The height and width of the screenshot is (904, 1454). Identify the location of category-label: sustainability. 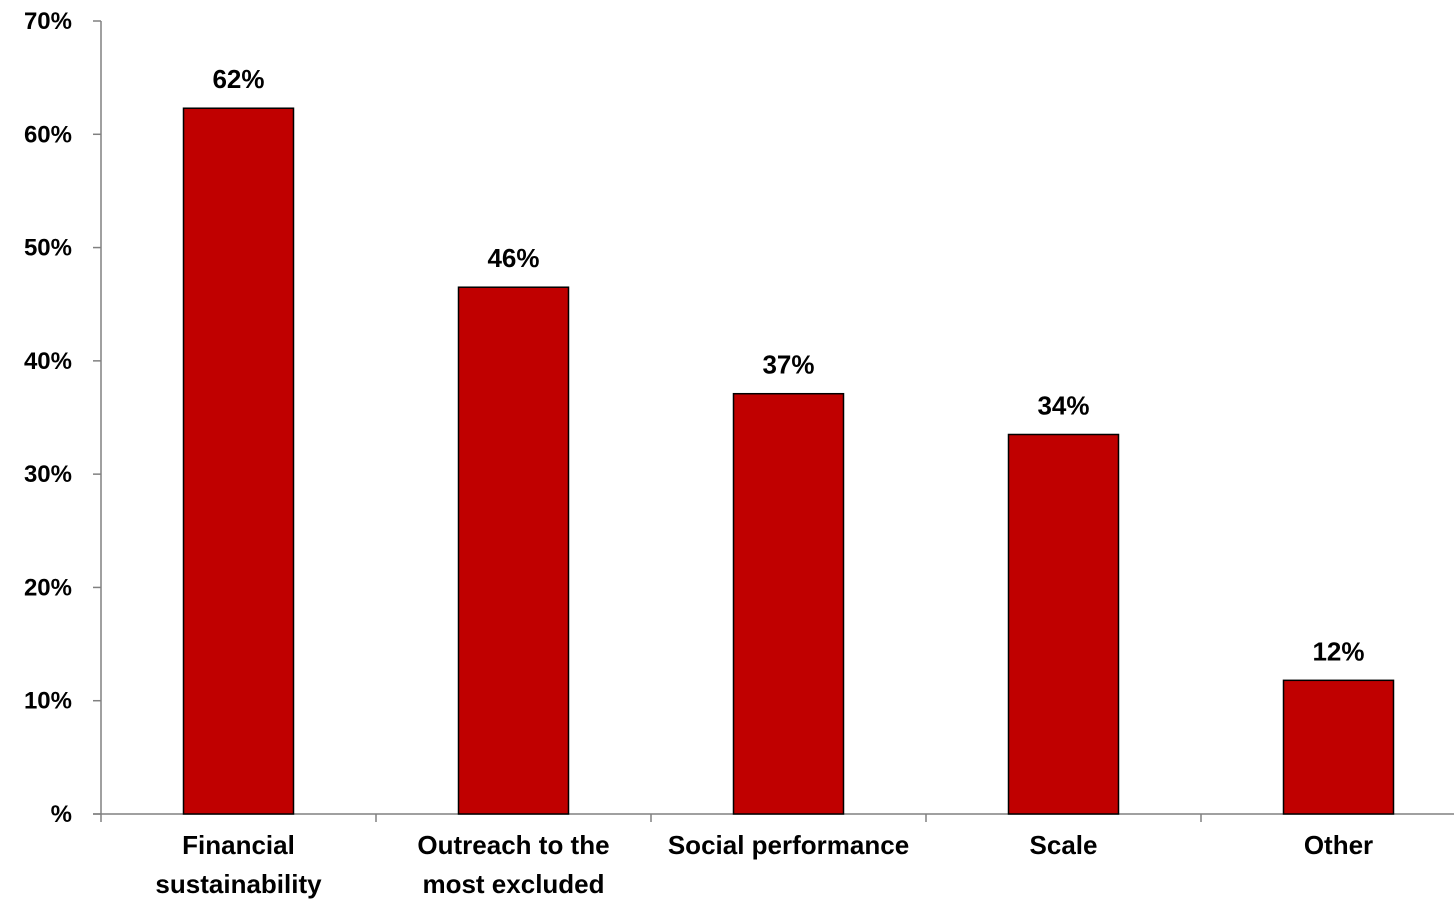
(238, 884).